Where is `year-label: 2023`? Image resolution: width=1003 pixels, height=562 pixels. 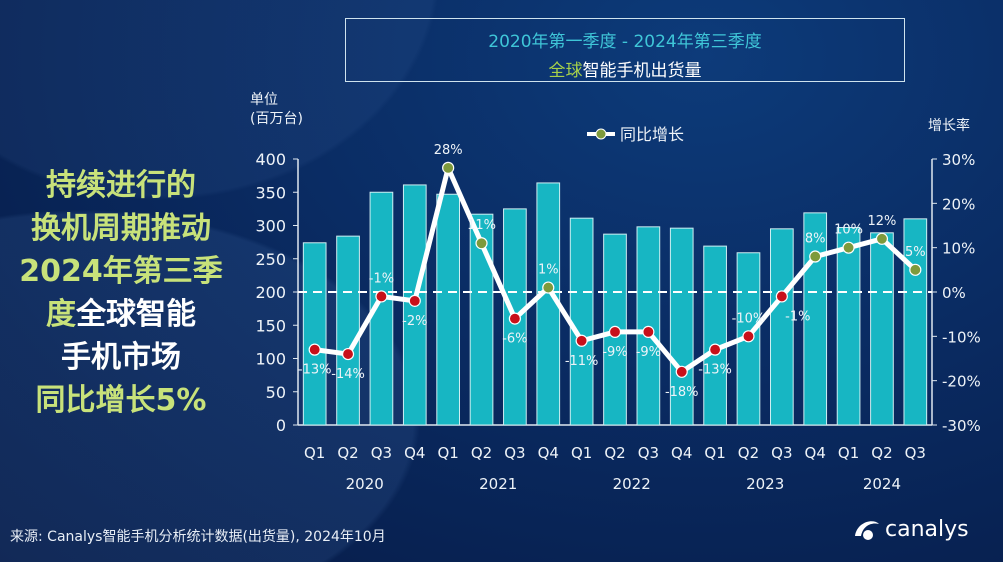 year-label: 2023 is located at coordinates (765, 484).